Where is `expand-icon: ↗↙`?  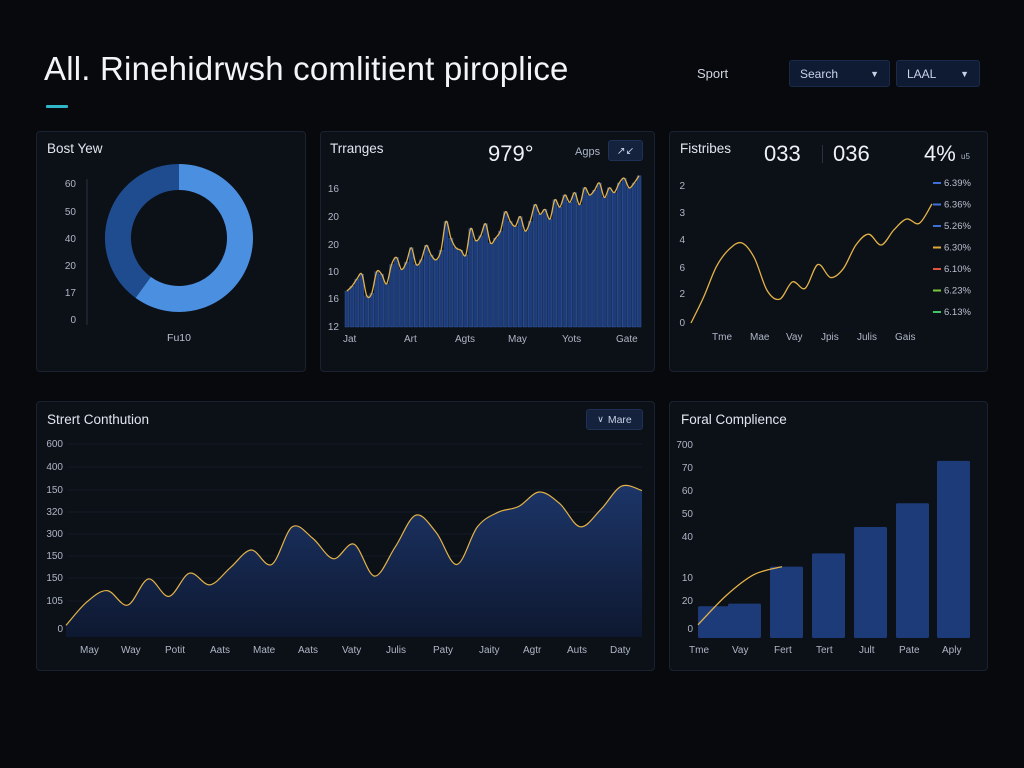
expand-icon: ↗↙ is located at coordinates (625, 150).